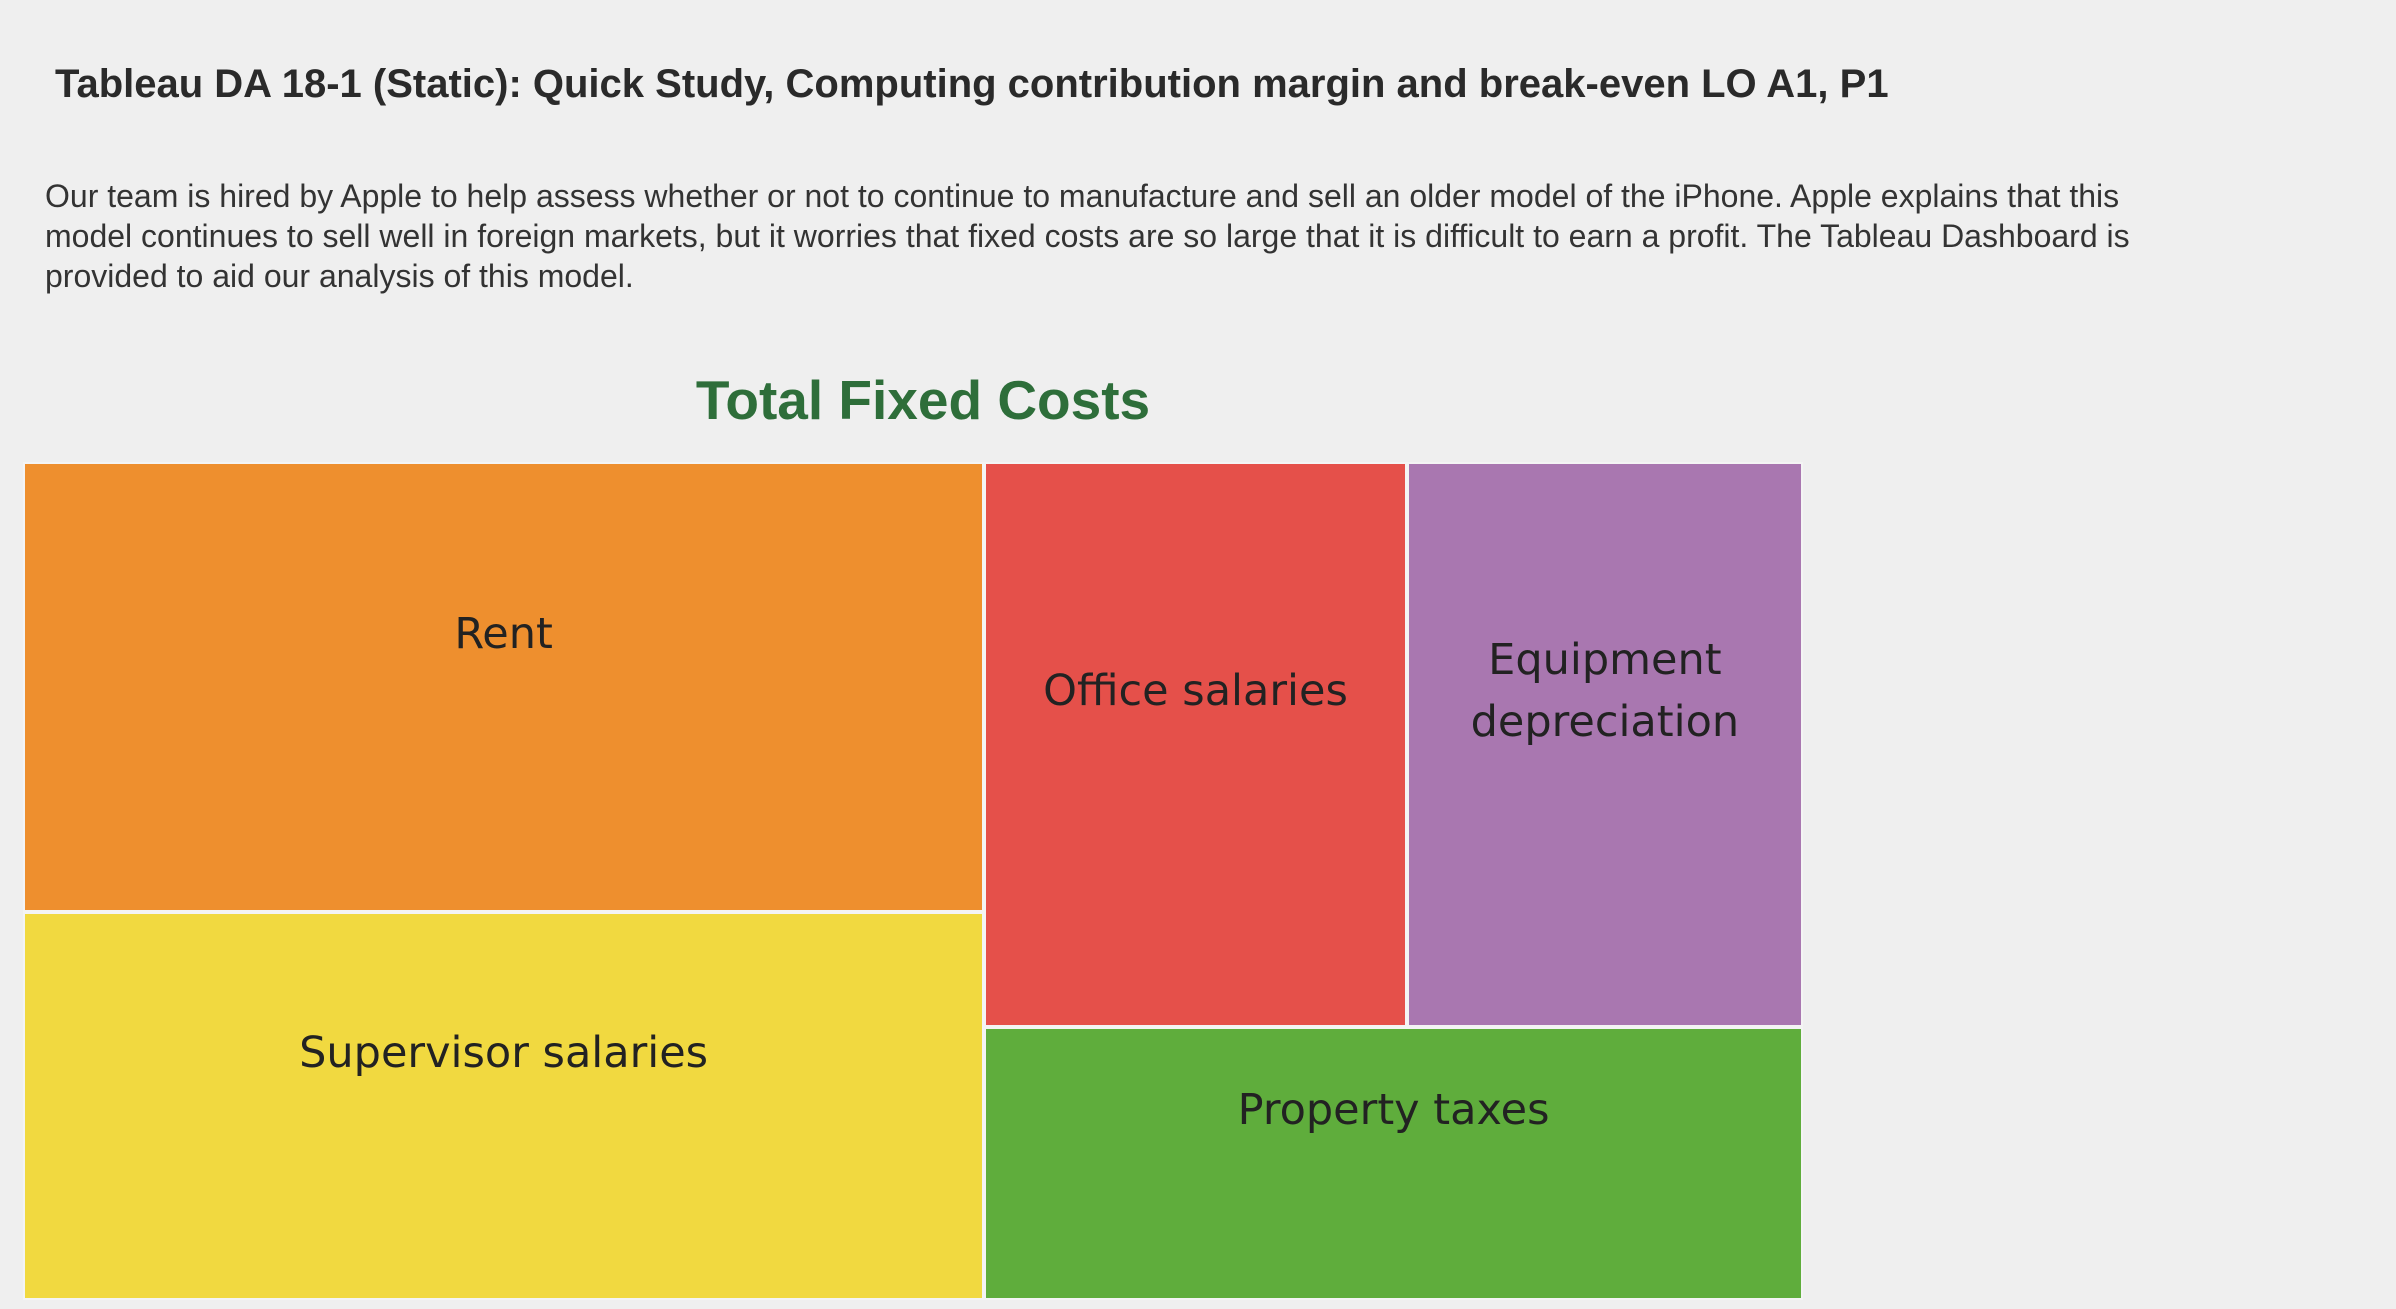 This screenshot has width=2396, height=1309. Describe the element at coordinates (1605, 690) in the screenshot. I see `tile-label: Equipment depreciation` at that location.